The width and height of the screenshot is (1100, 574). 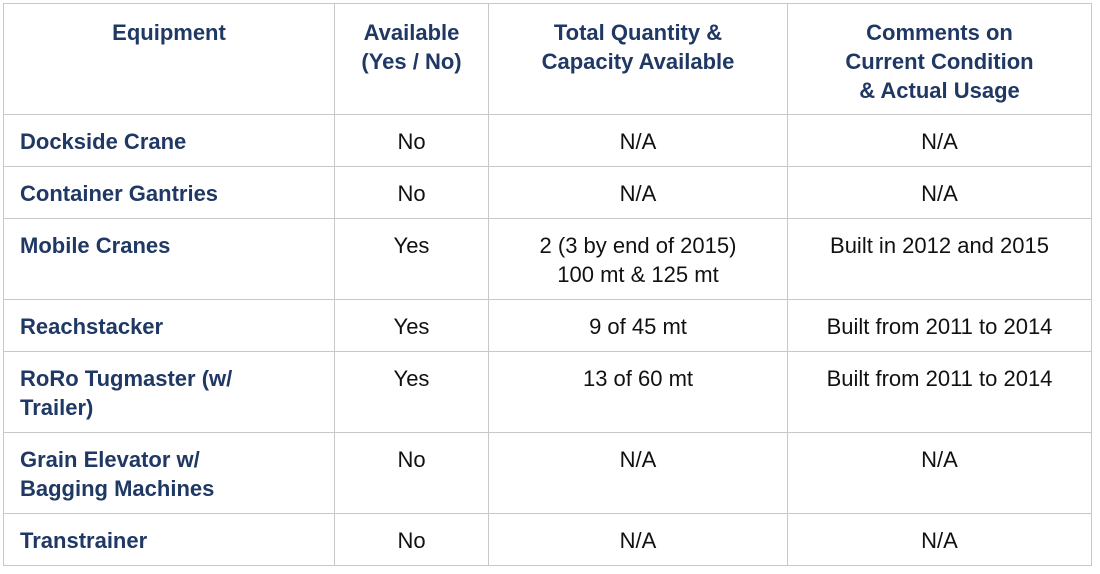 What do you see at coordinates (638, 259) in the screenshot?
I see `cell-quantity: 2 (3 by end of 2015) 100 mt & 125 mt` at bounding box center [638, 259].